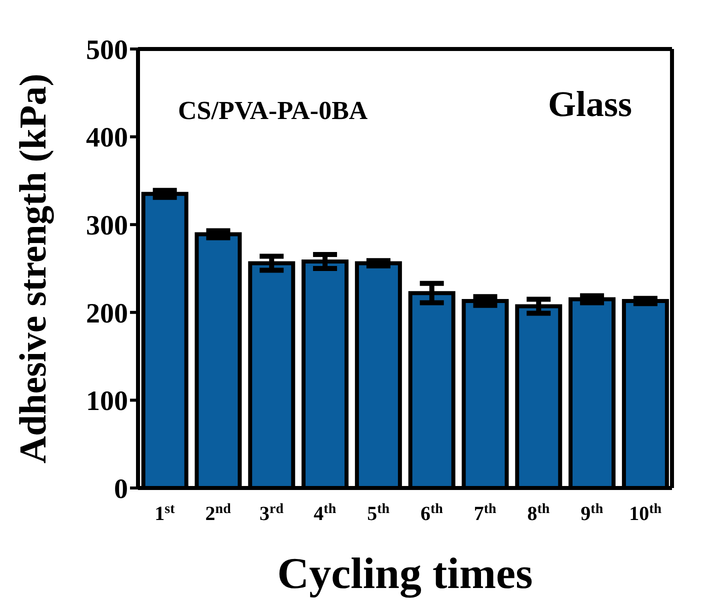 This screenshot has height=613, width=704. I want to click on x-axis-title: Cycling times, so click(405, 573).